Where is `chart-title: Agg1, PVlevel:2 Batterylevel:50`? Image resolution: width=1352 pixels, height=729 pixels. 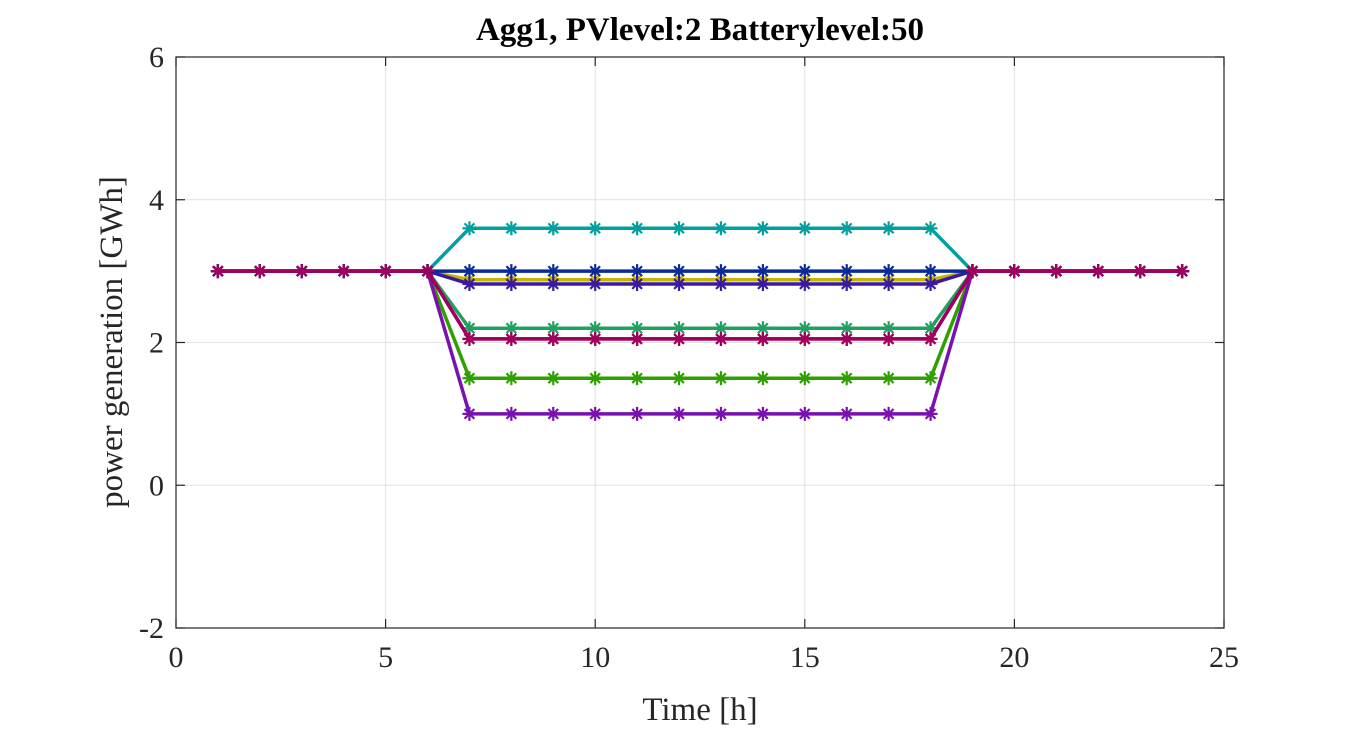
chart-title: Agg1, PVlevel:2 Batterylevel:50 is located at coordinates (700, 30).